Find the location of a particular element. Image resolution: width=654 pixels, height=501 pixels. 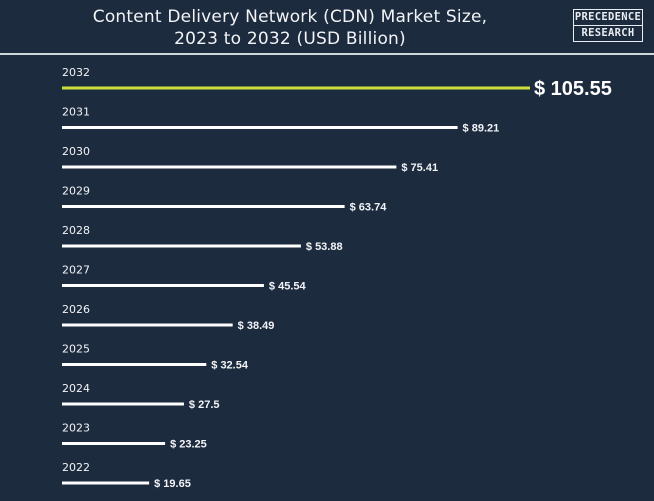

value-label-2024: $ 27.5 is located at coordinates (204, 405).